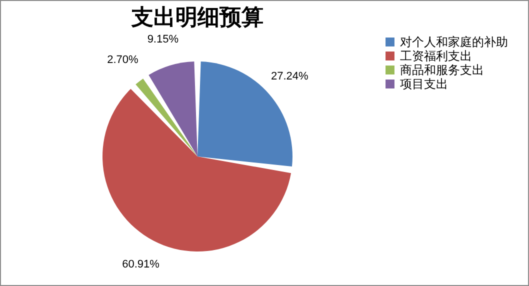  I want to click on legend-label: 项目支出, so click(424, 84).